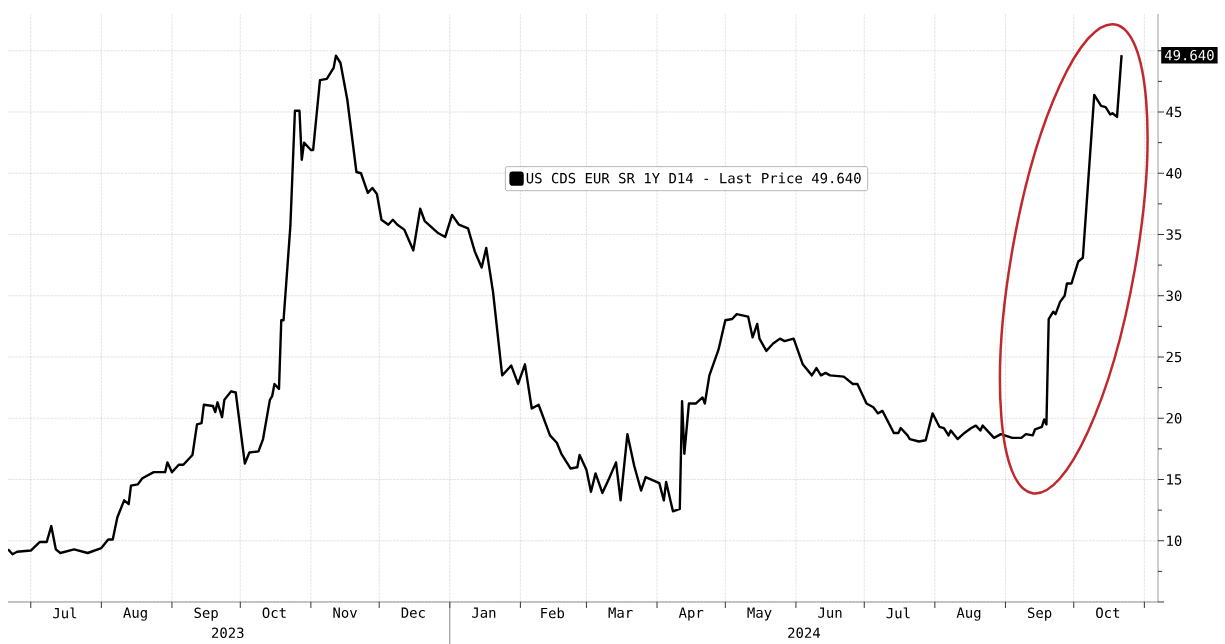 This screenshot has height=644, width=1225. What do you see at coordinates (1189, 55) in the screenshot?
I see `text: 49.640` at bounding box center [1189, 55].